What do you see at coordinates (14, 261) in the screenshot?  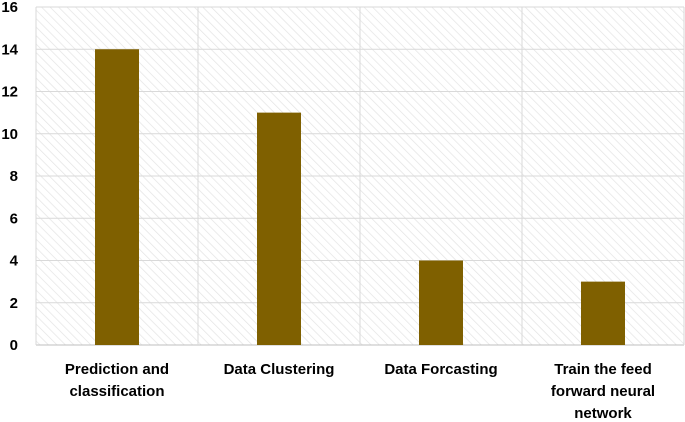 I see `y-tick-label: 4` at bounding box center [14, 261].